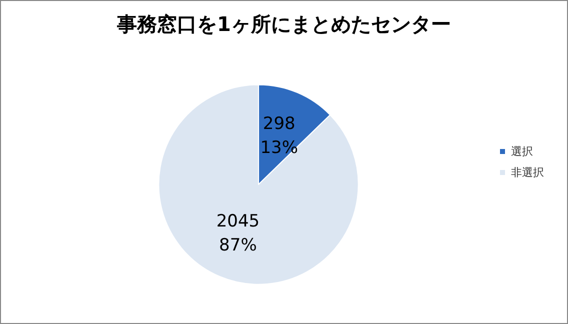 The height and width of the screenshot is (324, 568). What do you see at coordinates (238, 233) in the screenshot?
I see `data-label: 2045 87%` at bounding box center [238, 233].